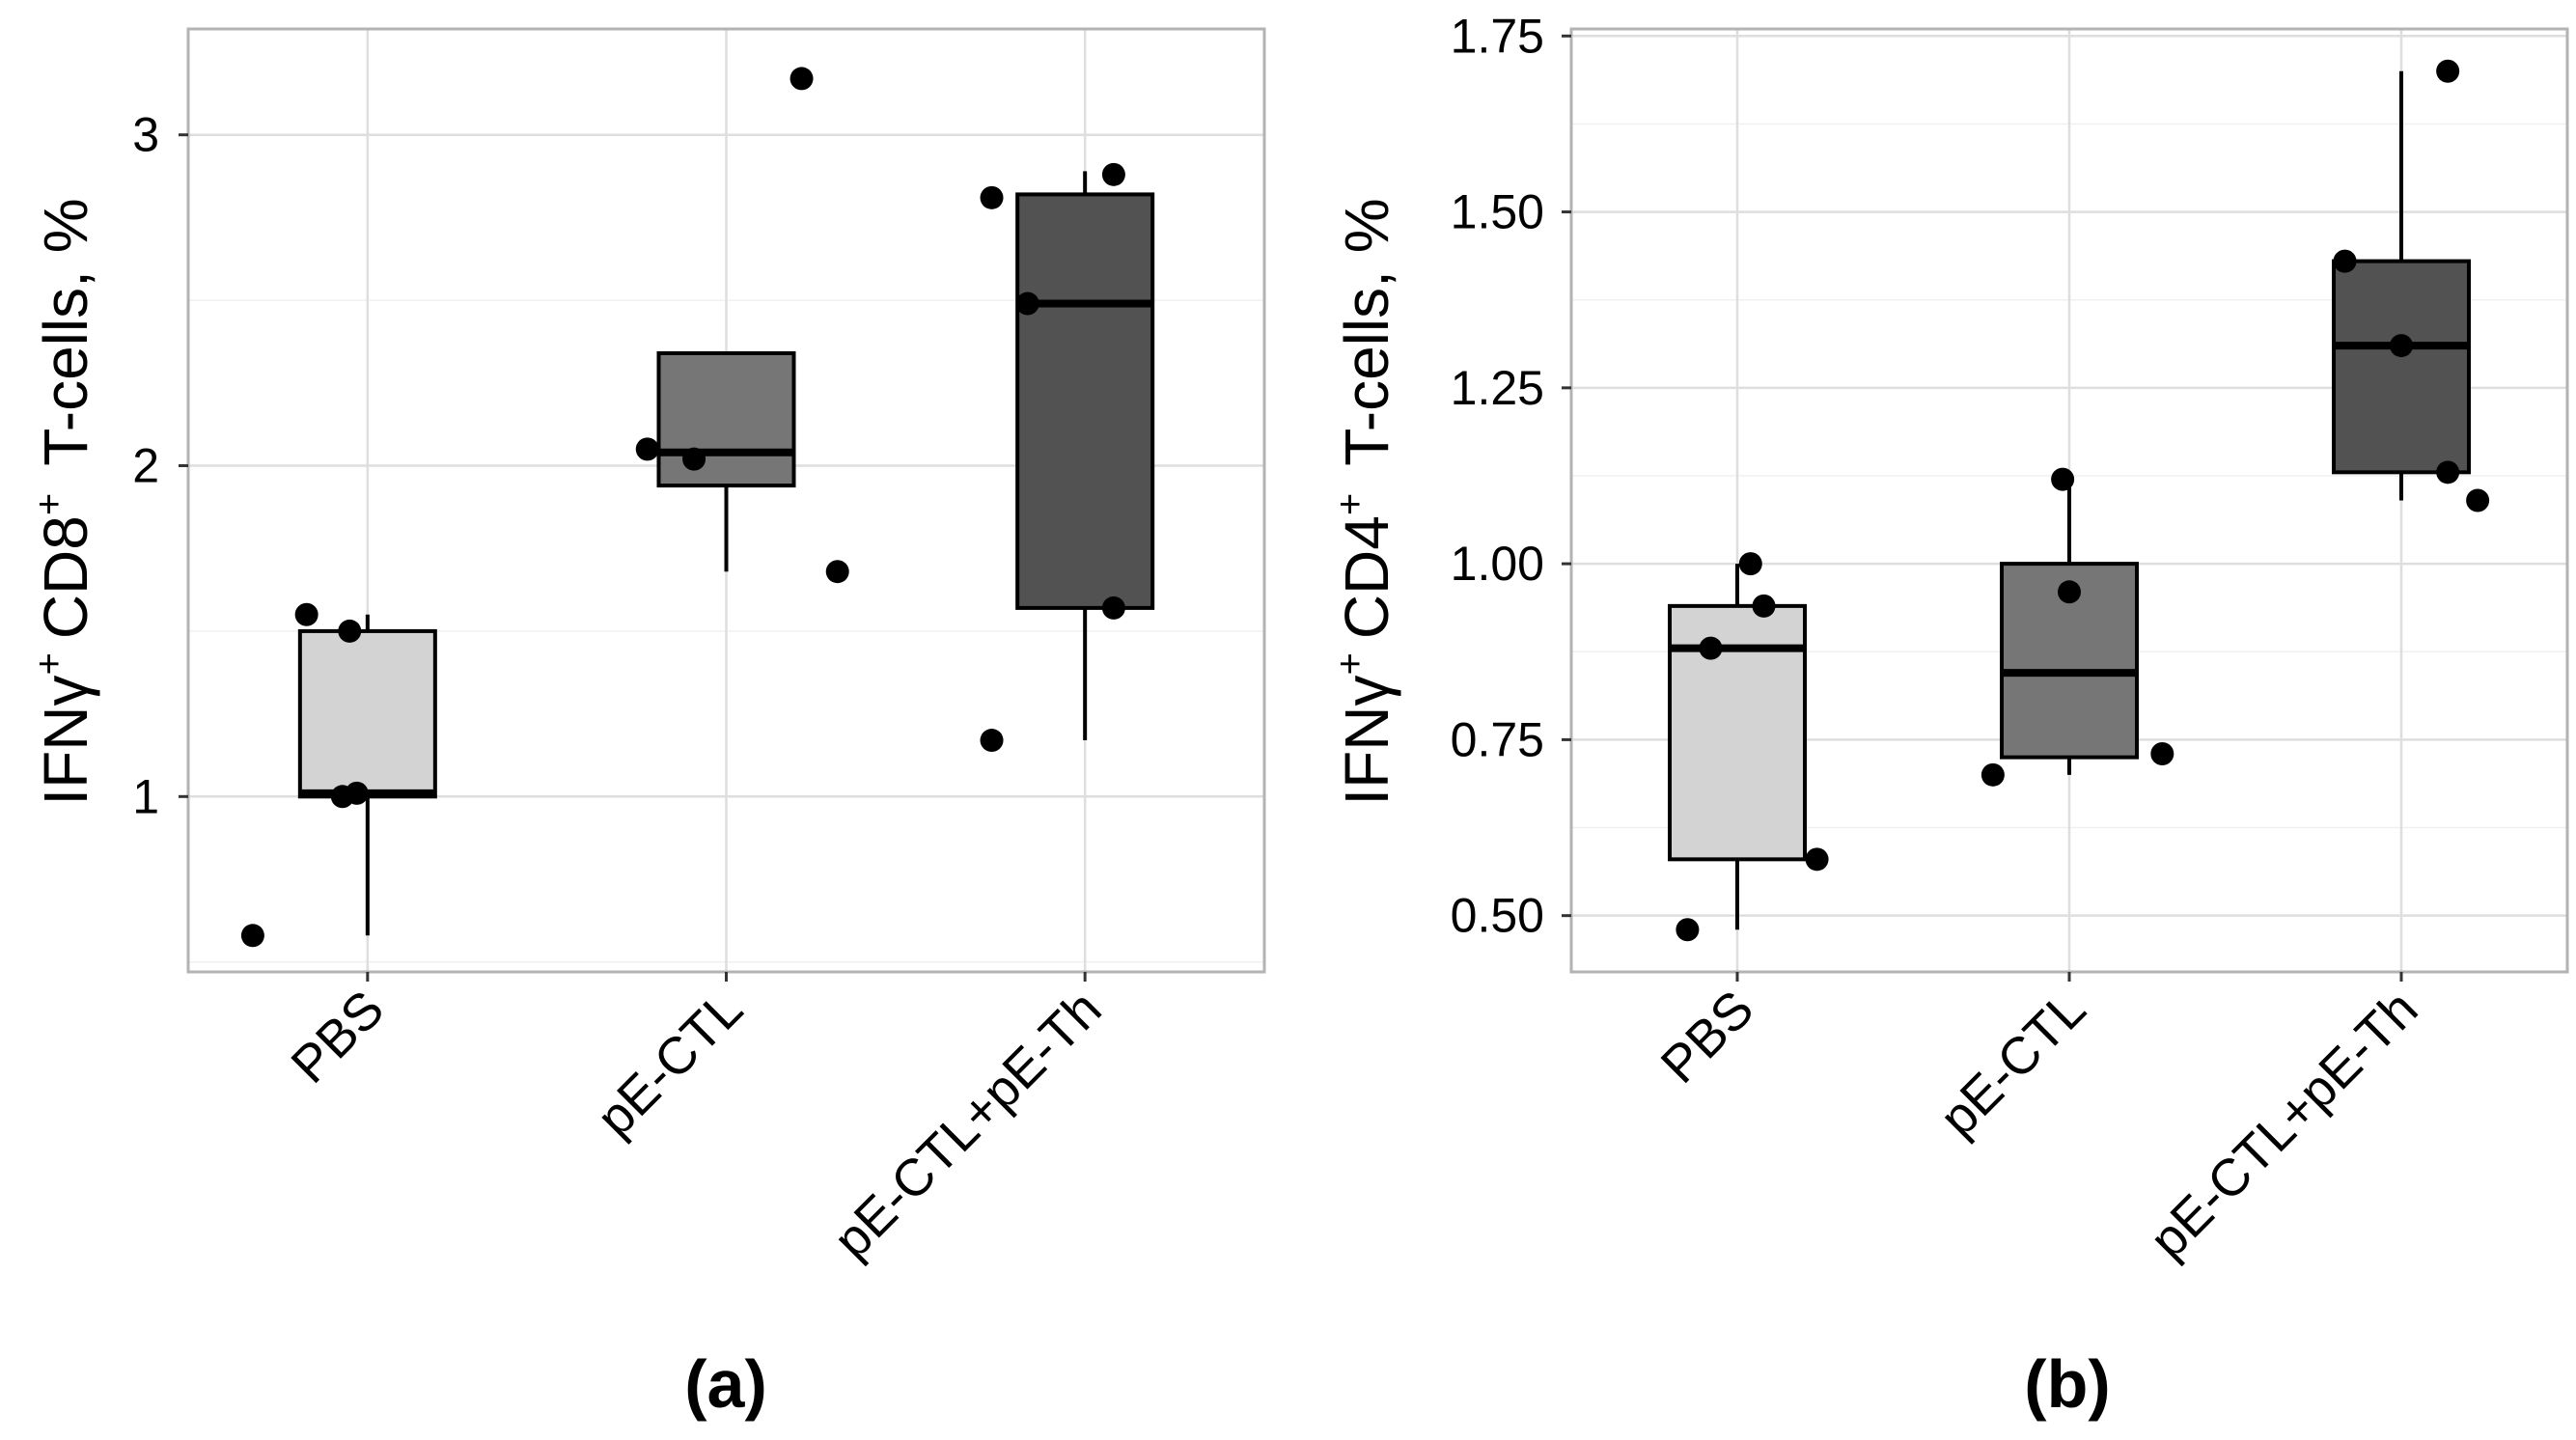 Image resolution: width=2576 pixels, height=1440 pixels. What do you see at coordinates (1497, 916) in the screenshot?
I see `y-tick-label: 0.50` at bounding box center [1497, 916].